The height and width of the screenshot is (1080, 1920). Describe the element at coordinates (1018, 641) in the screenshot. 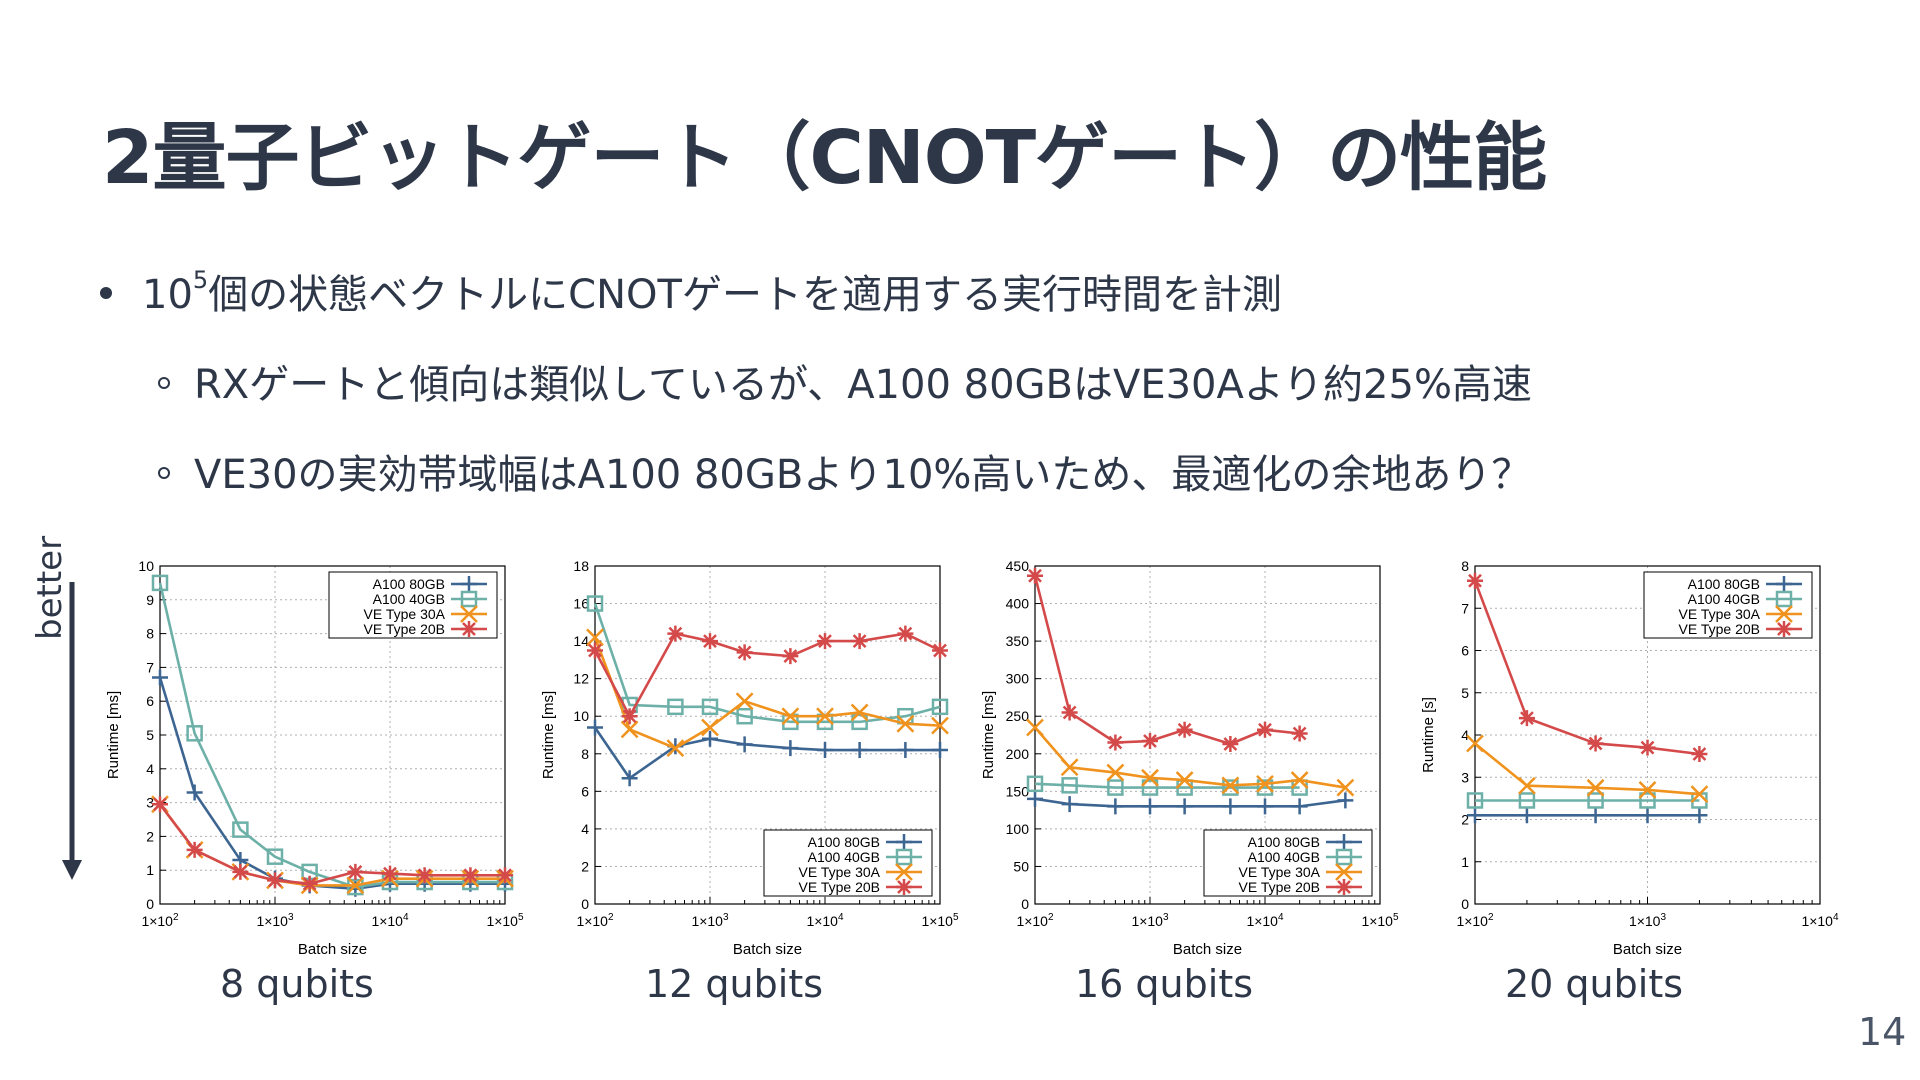

I see `y-tick-label: 350` at that location.